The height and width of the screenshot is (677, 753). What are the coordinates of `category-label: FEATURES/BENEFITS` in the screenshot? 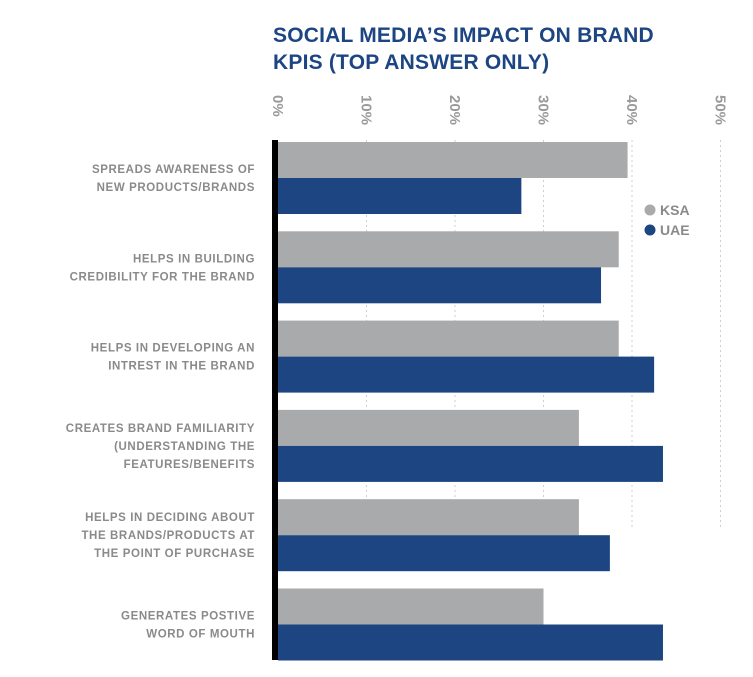 It's located at (189, 465).